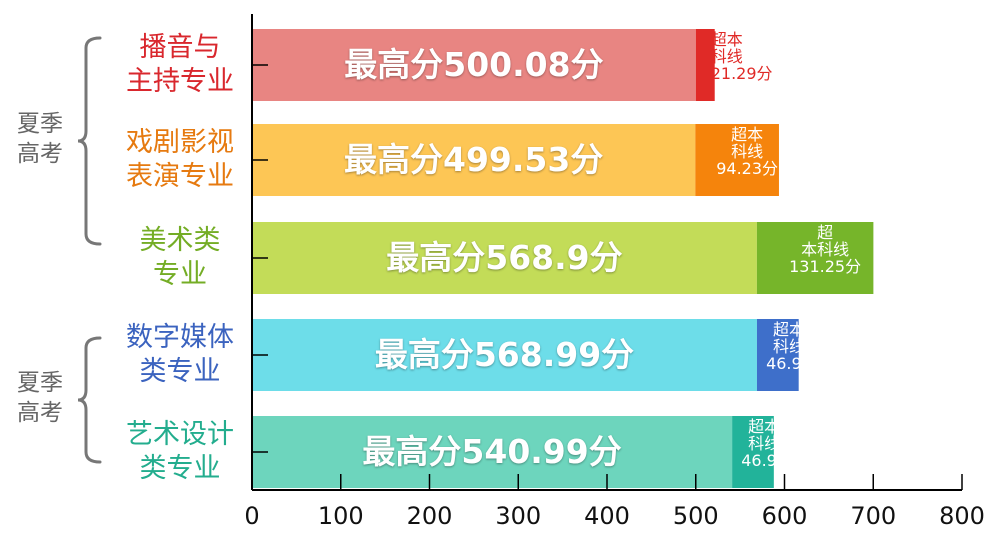 The height and width of the screenshot is (537, 985). Describe the element at coordinates (741, 56) in the screenshot. I see `segment-label: 超本 科线 21.29分` at that location.